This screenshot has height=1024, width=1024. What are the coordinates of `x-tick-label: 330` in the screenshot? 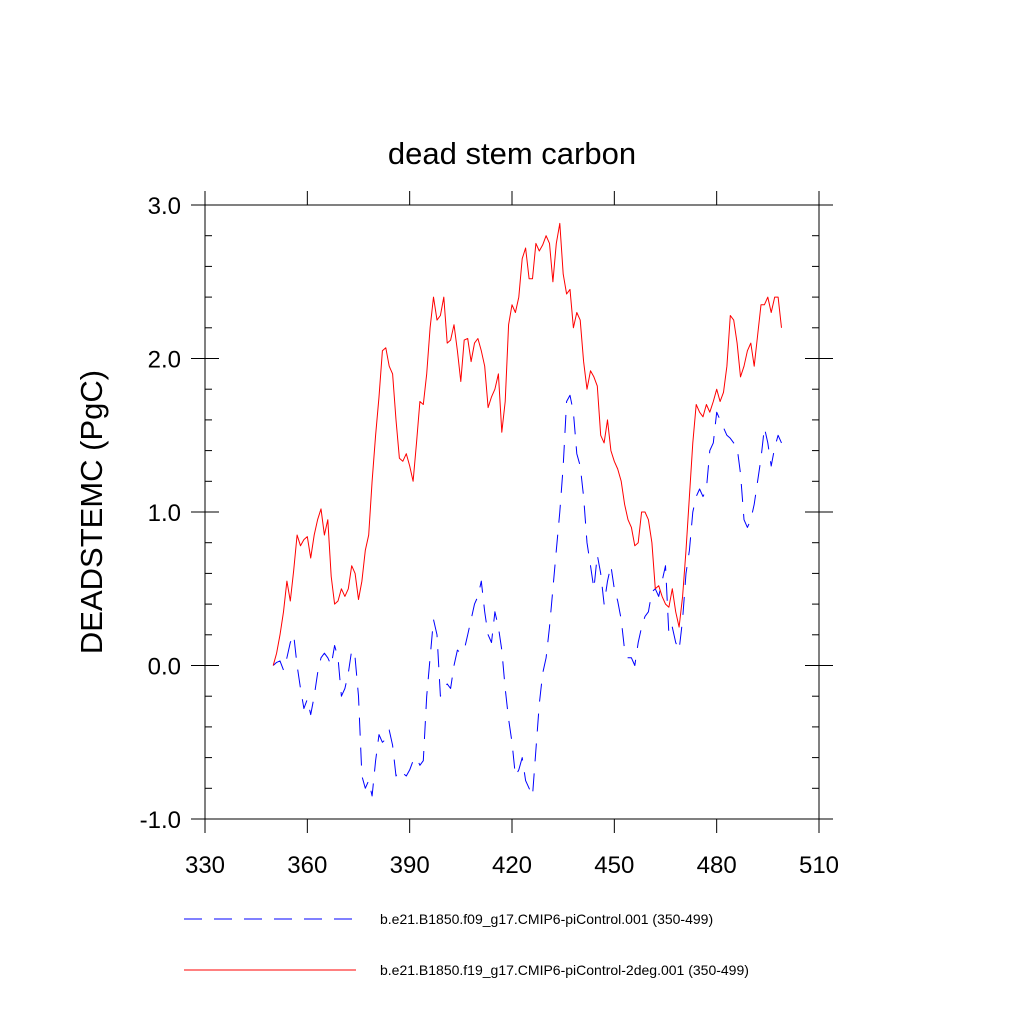 It's located at (205, 865).